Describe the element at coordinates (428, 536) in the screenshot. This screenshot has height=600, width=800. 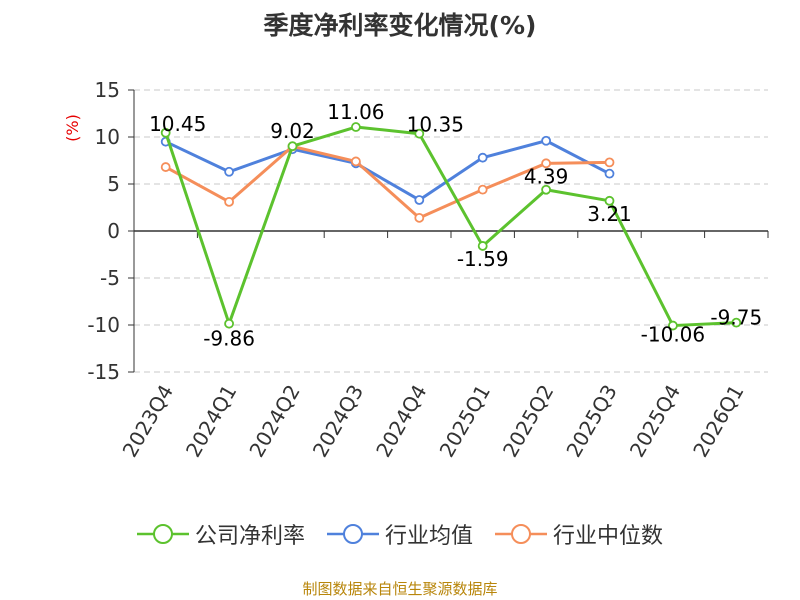
I see `legend-label: 行业均值` at that location.